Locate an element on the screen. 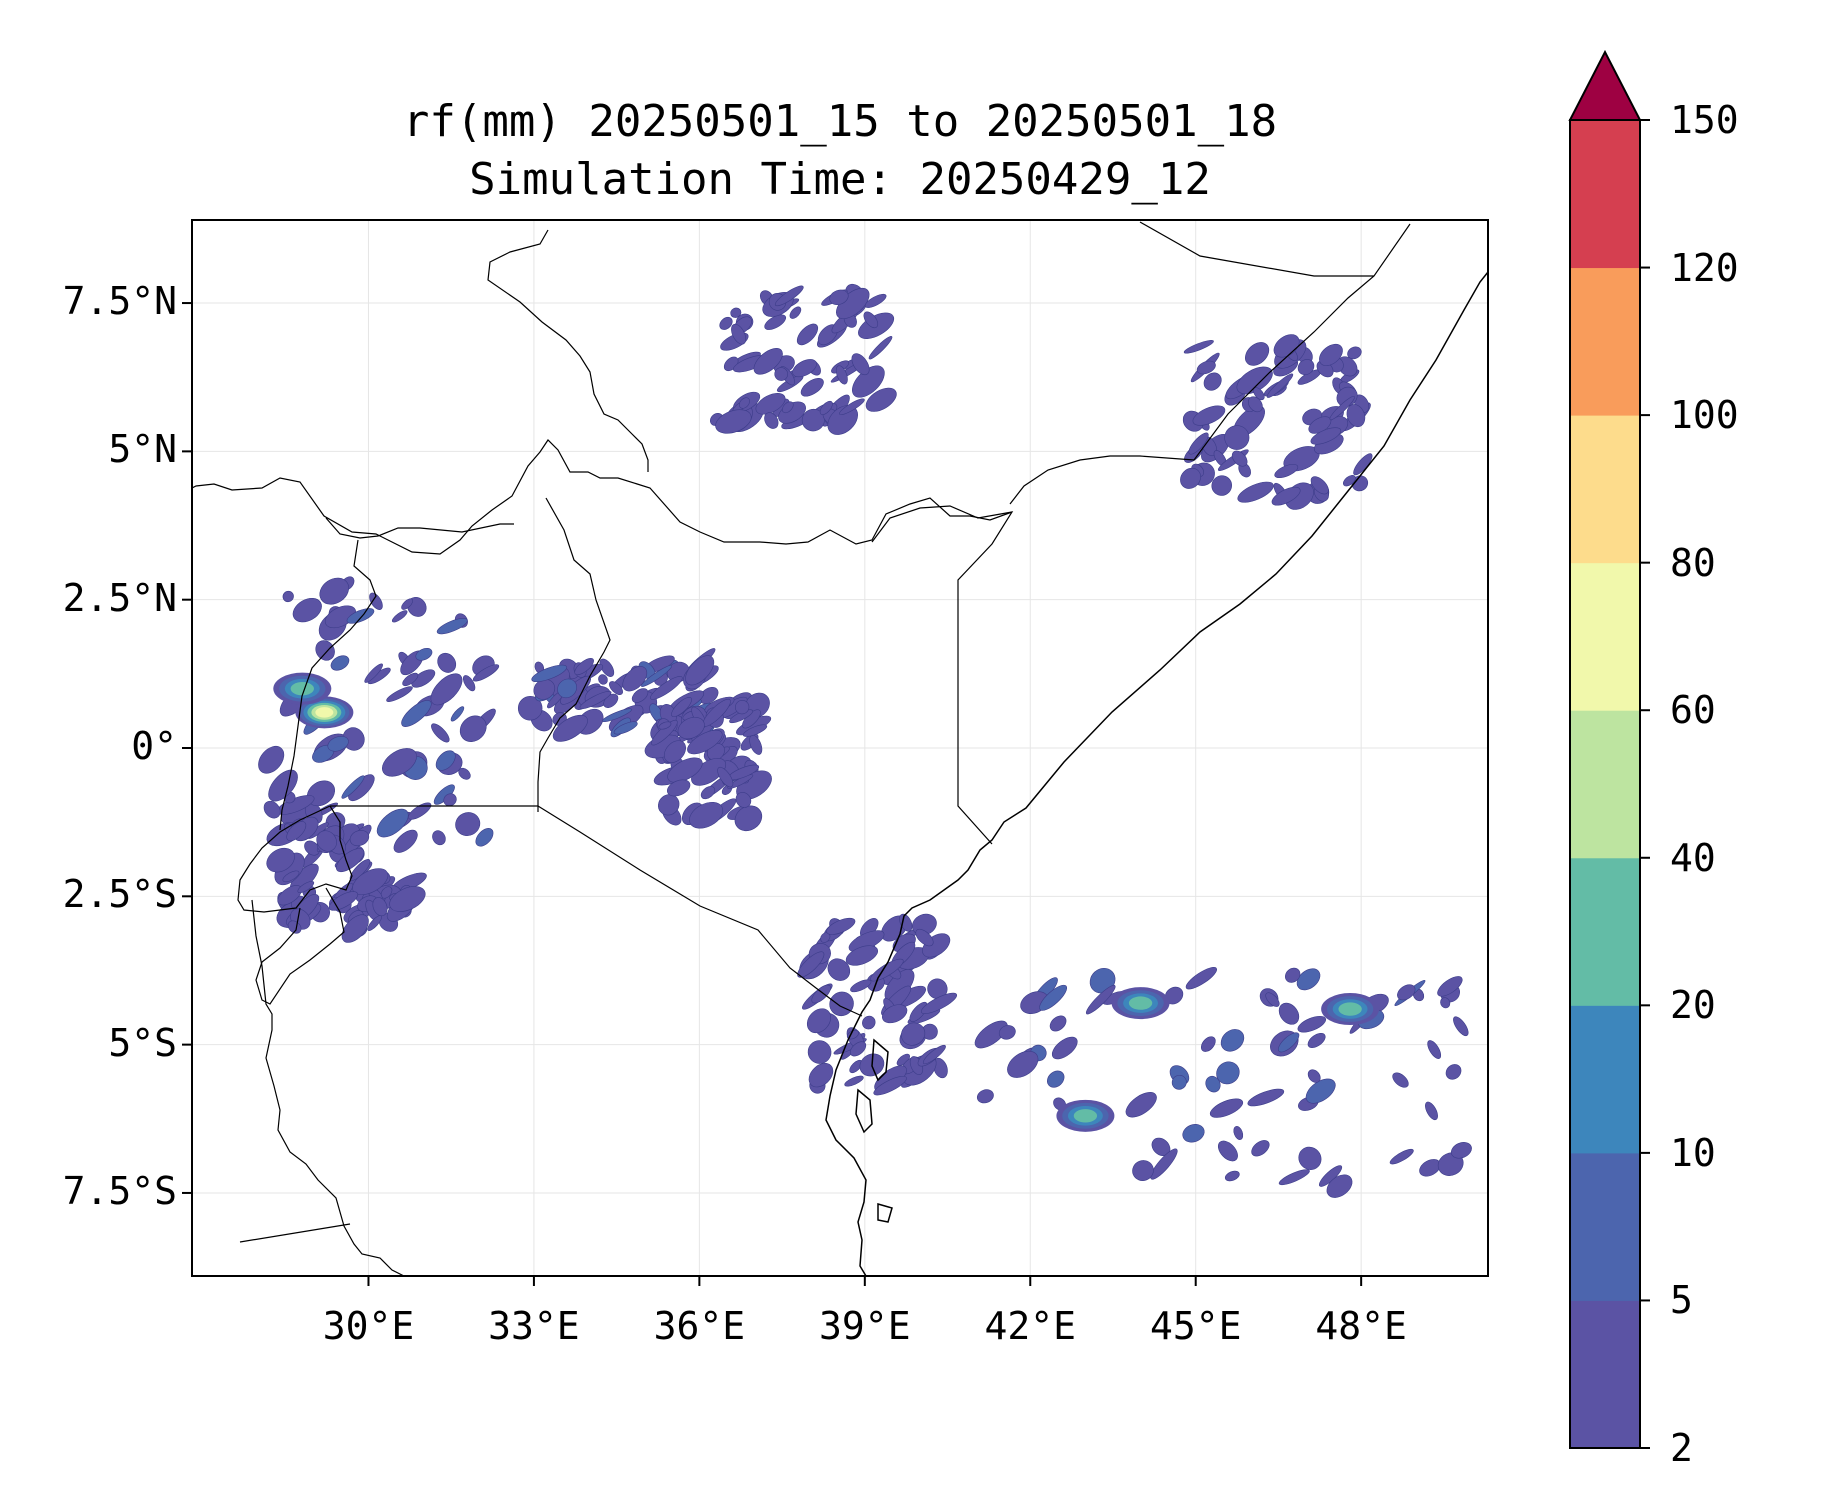 The height and width of the screenshot is (1500, 1833). colorbar-tick-label: 10 is located at coordinates (1693, 1152).